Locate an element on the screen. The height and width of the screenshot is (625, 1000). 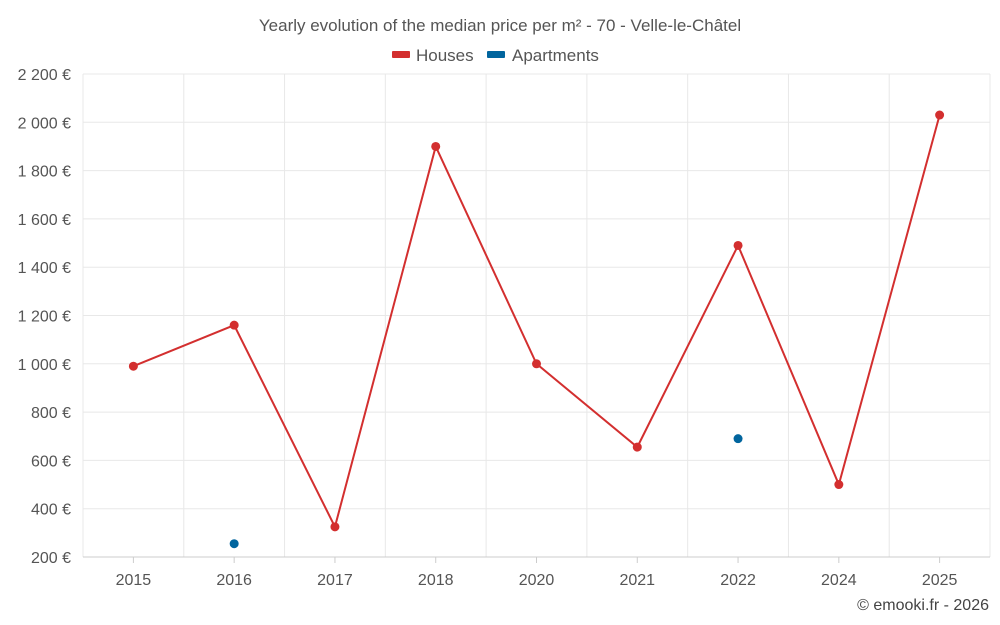
legend-label-apartments: Apartments is located at coordinates (555, 55).